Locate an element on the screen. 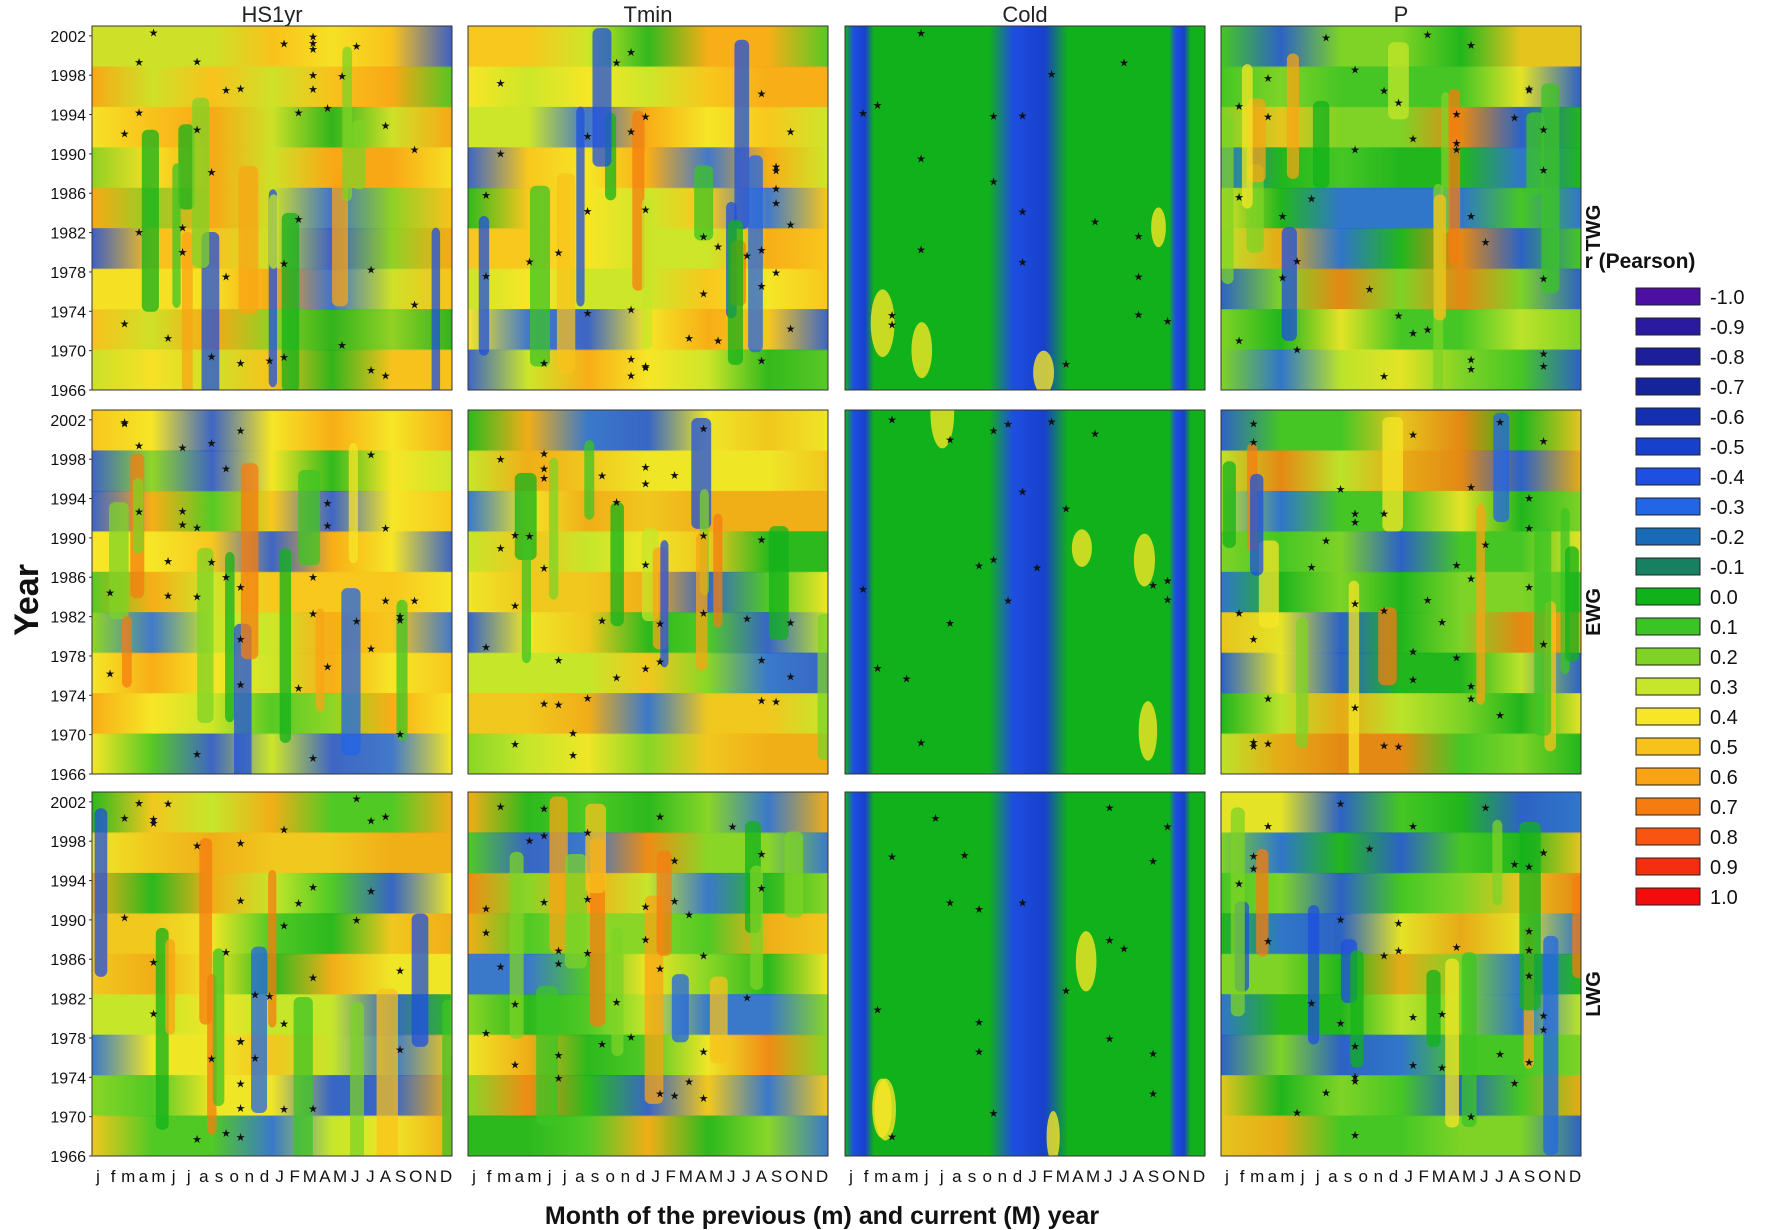  x-tick-label: n is located at coordinates (1378, 1176).